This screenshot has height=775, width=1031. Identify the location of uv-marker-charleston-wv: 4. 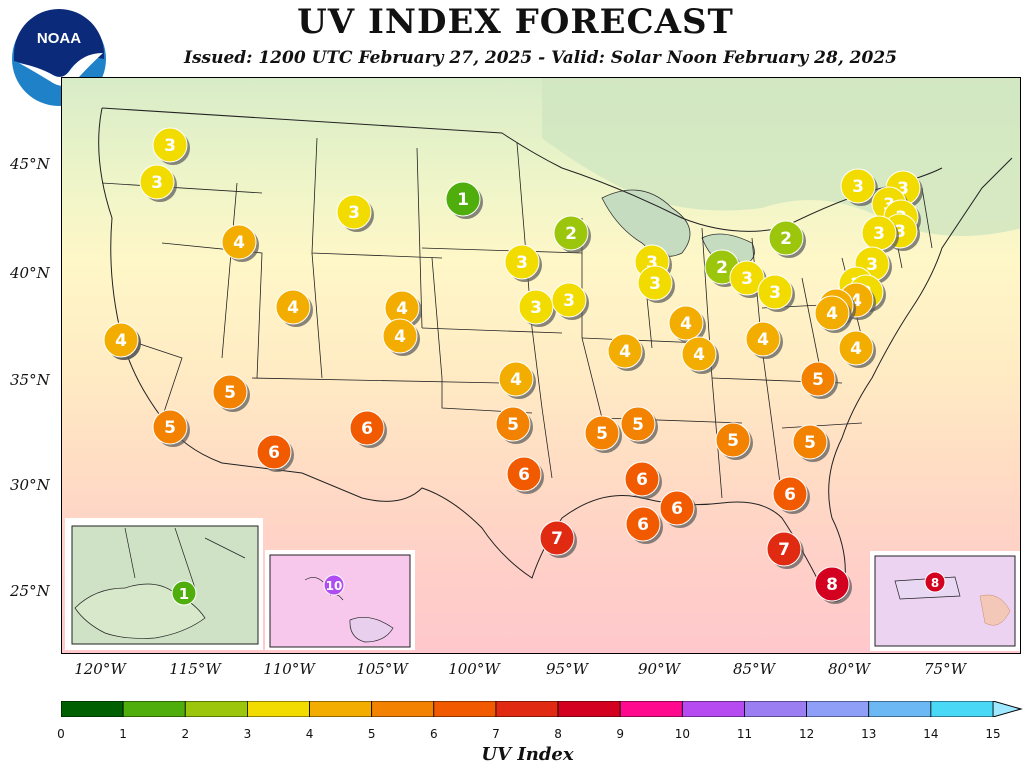
(764, 340).